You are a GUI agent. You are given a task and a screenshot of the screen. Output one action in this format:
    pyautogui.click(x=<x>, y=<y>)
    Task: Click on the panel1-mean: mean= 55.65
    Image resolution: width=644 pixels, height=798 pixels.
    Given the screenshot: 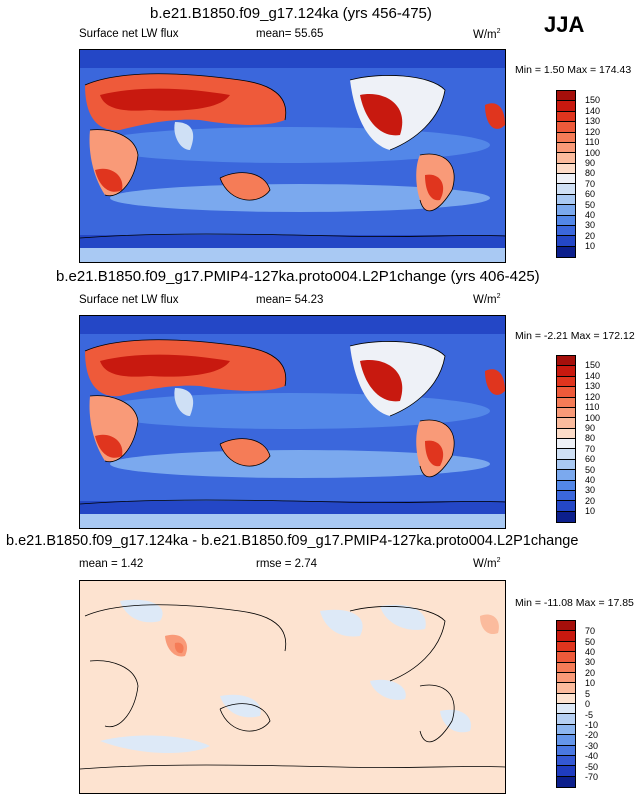 What is the action you would take?
    pyautogui.click(x=290, y=34)
    